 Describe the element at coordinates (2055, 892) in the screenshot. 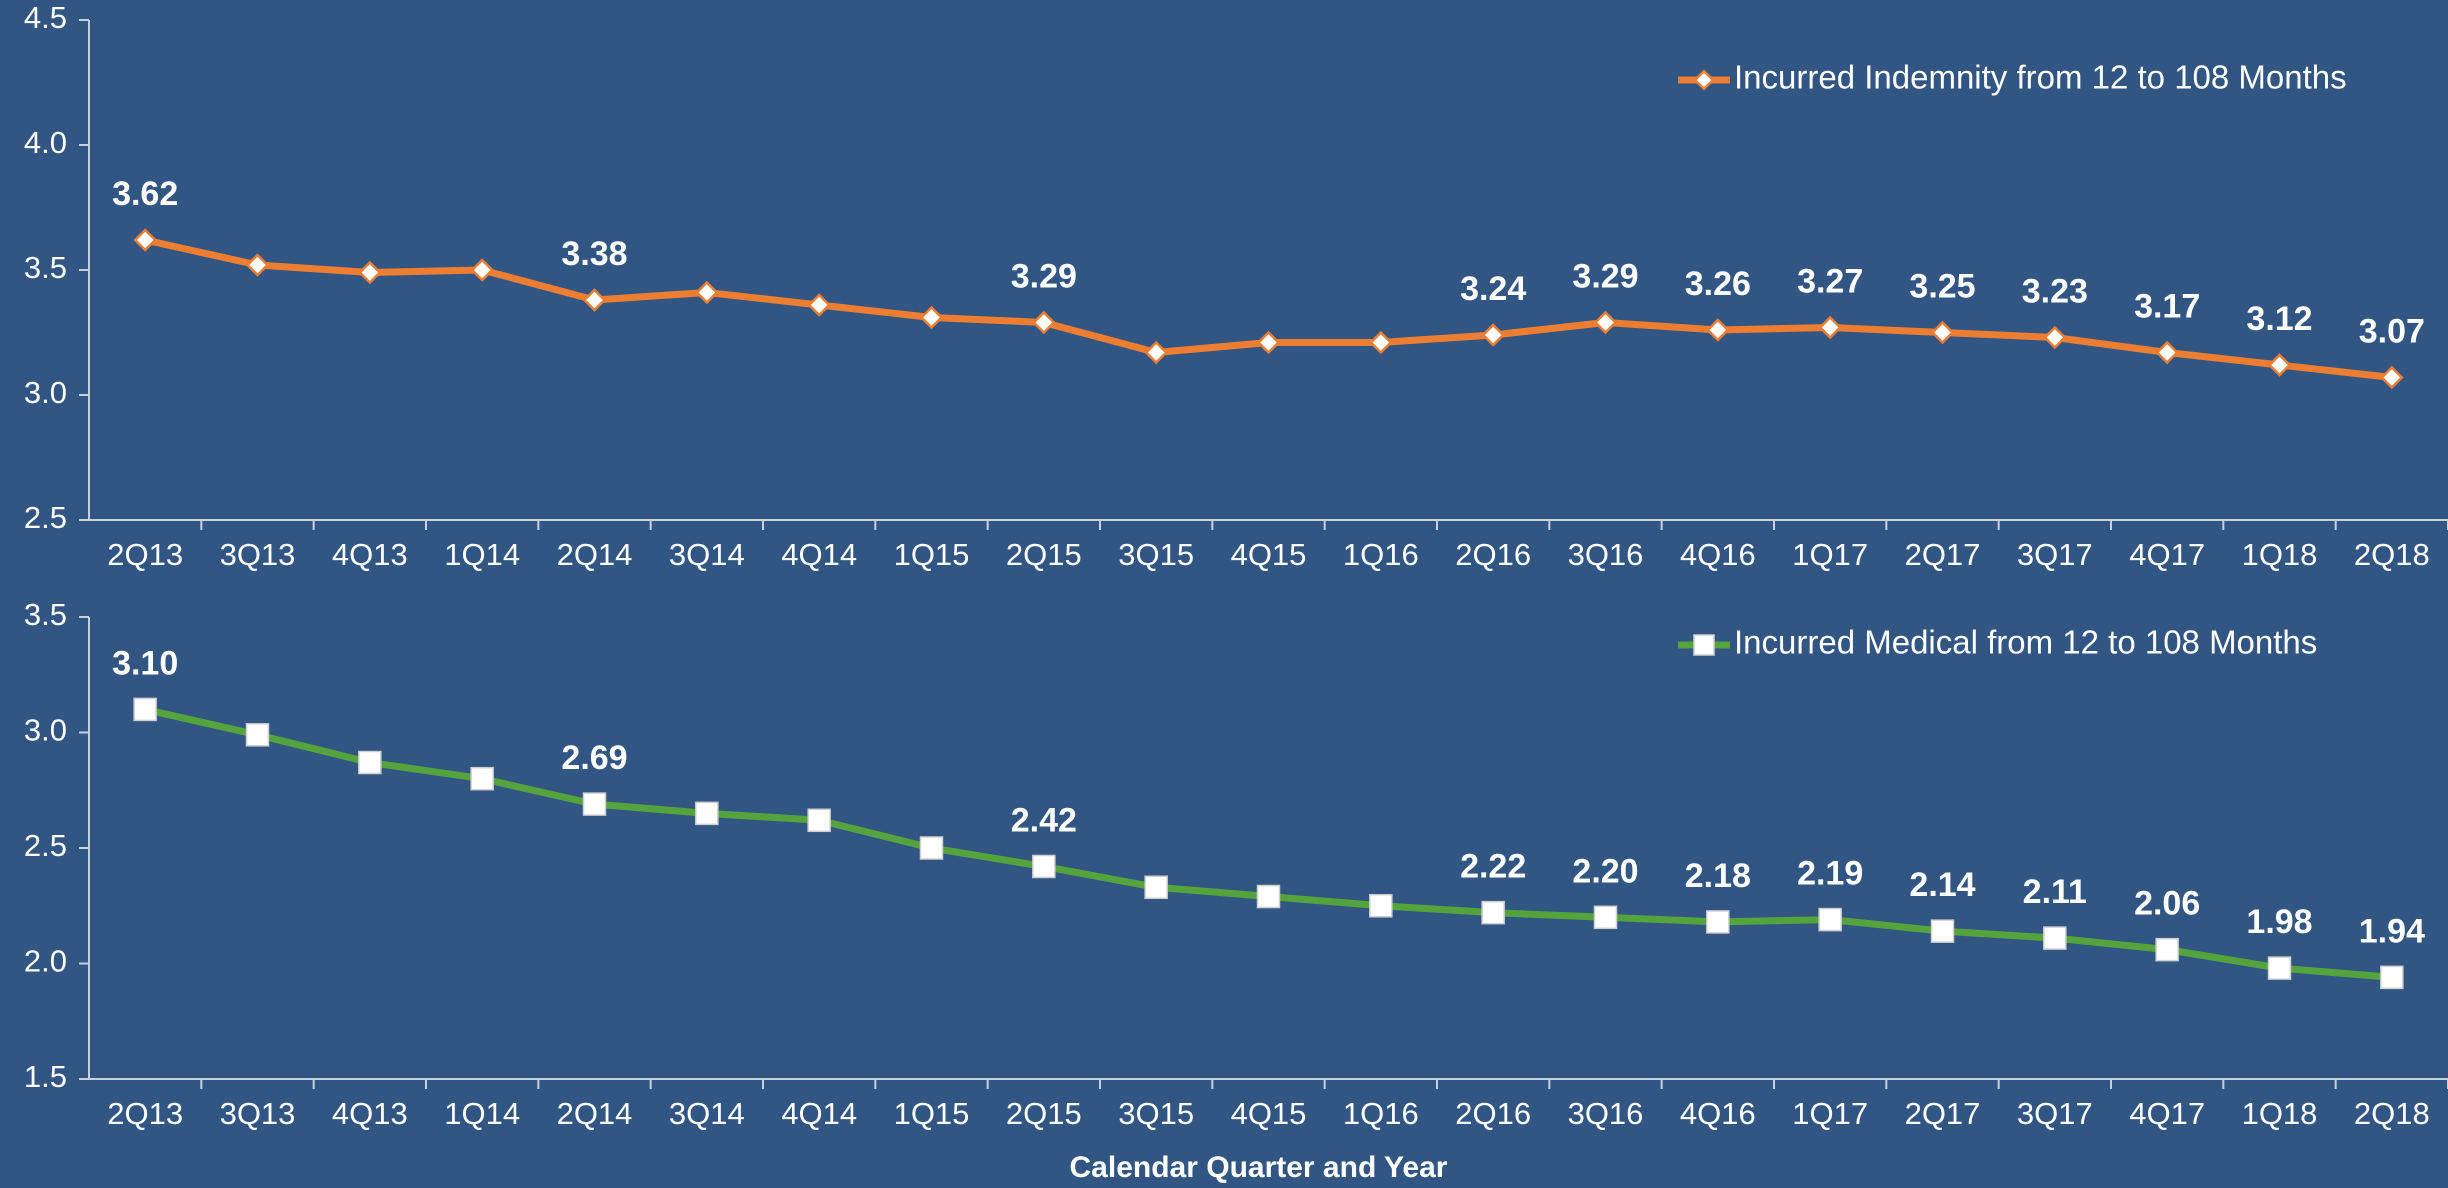

I see `data-label: 2.11` at that location.